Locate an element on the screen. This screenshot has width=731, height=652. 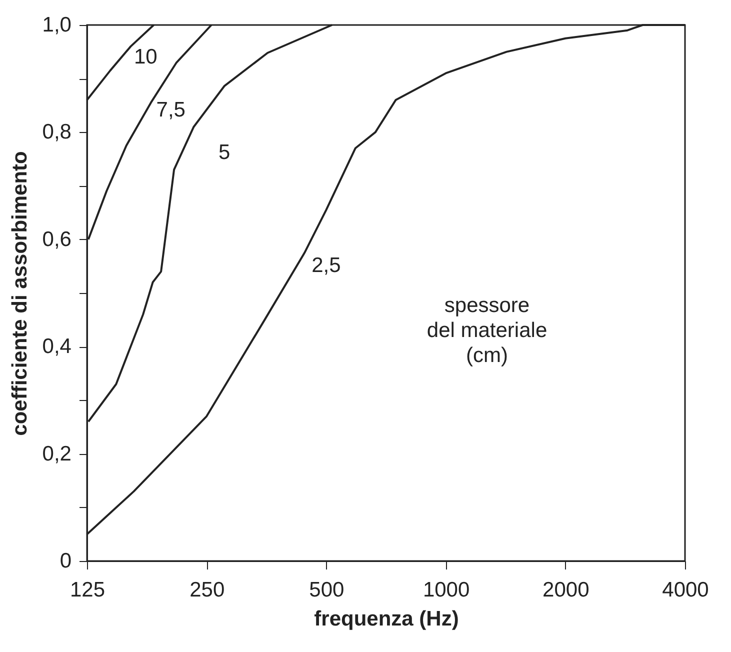
x-tick-label: 250 is located at coordinates (207, 590).